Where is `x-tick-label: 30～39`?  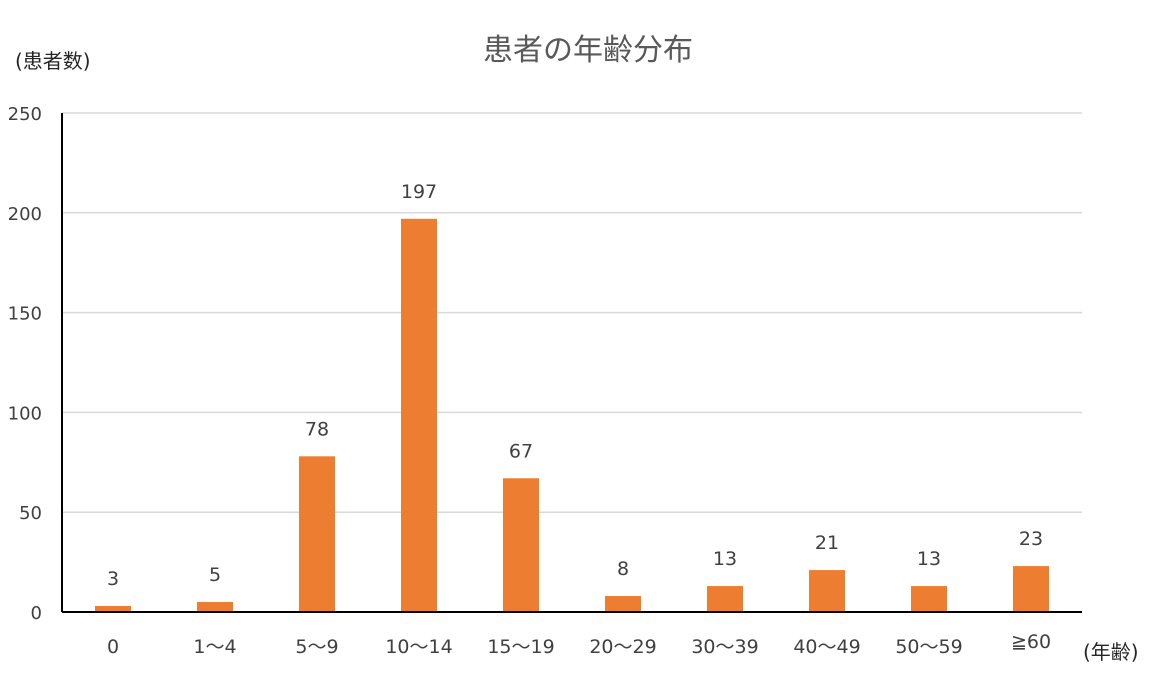
x-tick-label: 30～39 is located at coordinates (724, 647).